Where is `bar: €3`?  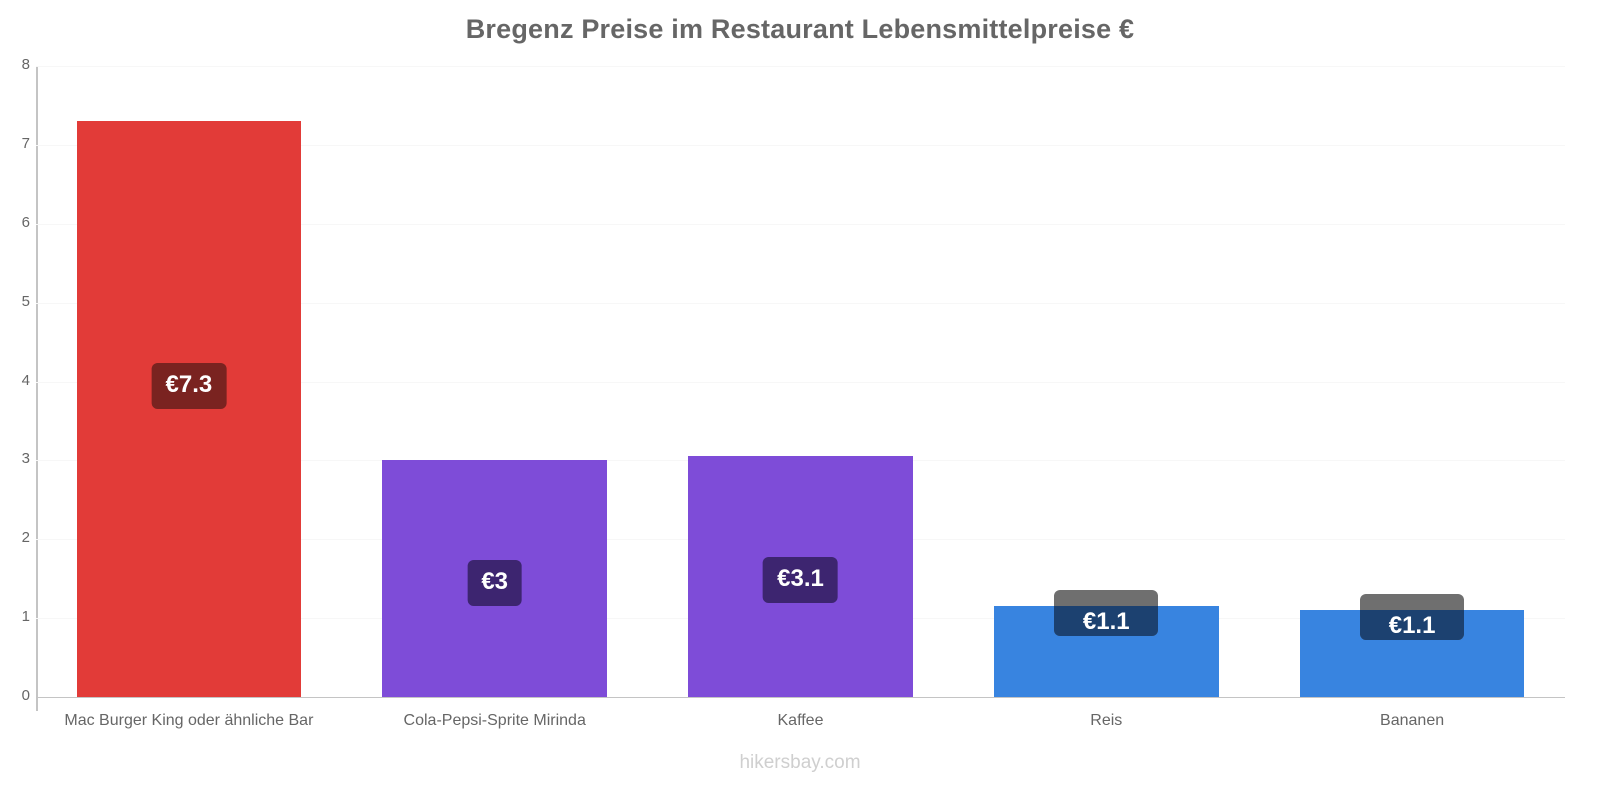 bar: €3 is located at coordinates (495, 578).